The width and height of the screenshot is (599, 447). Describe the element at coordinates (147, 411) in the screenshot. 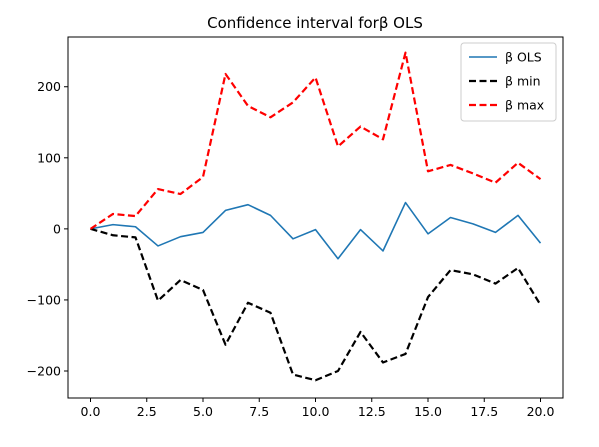

I see `x-tick-label: 2.5` at that location.